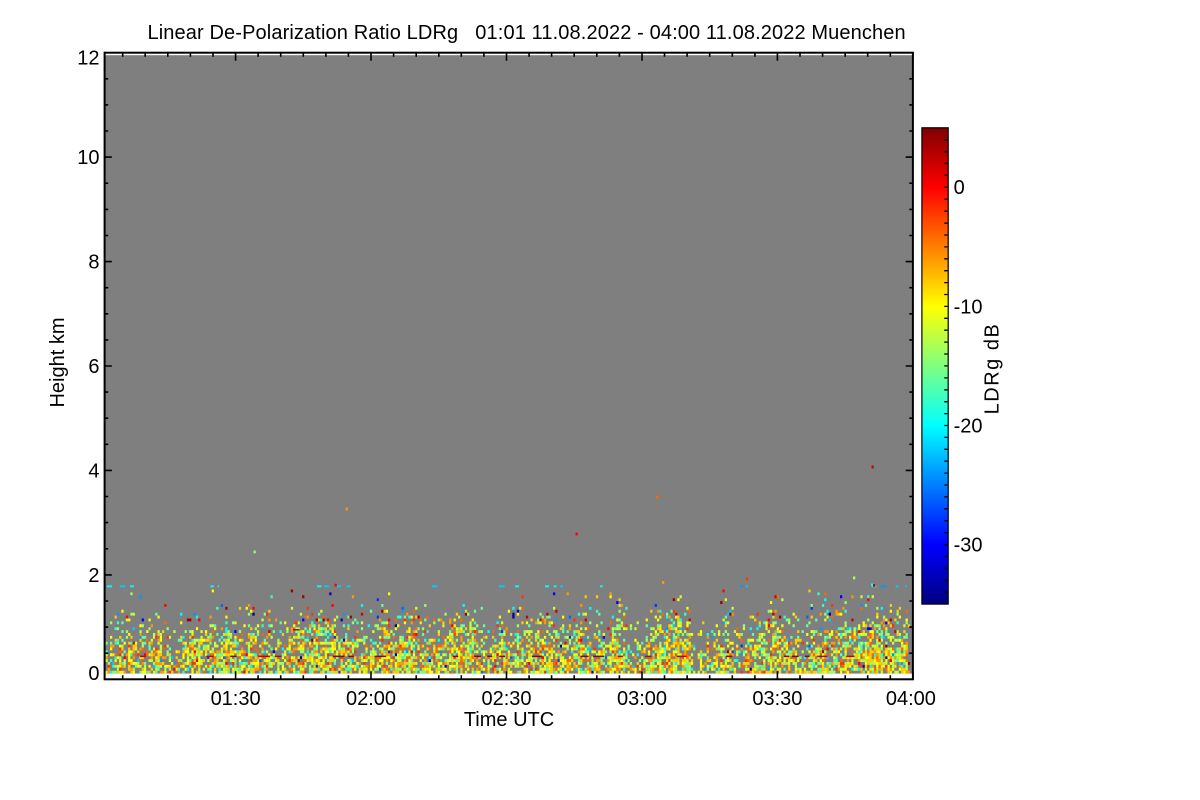 The height and width of the screenshot is (800, 1200). What do you see at coordinates (93, 367) in the screenshot?
I see `svg-text: 6` at bounding box center [93, 367].